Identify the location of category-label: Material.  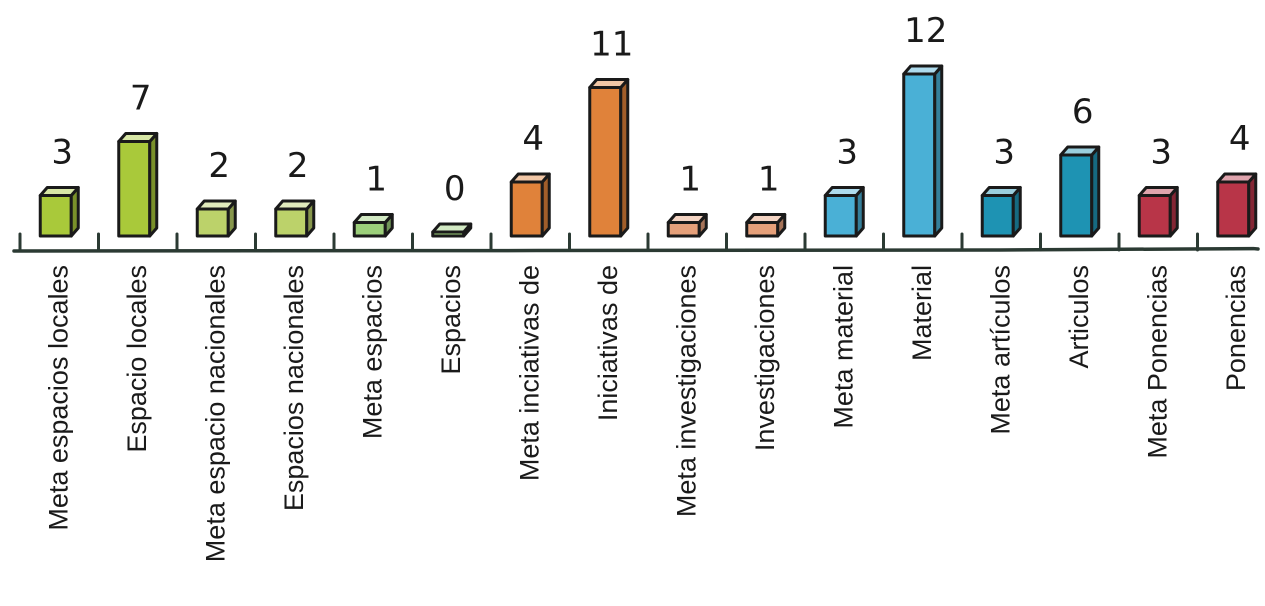
(922, 313).